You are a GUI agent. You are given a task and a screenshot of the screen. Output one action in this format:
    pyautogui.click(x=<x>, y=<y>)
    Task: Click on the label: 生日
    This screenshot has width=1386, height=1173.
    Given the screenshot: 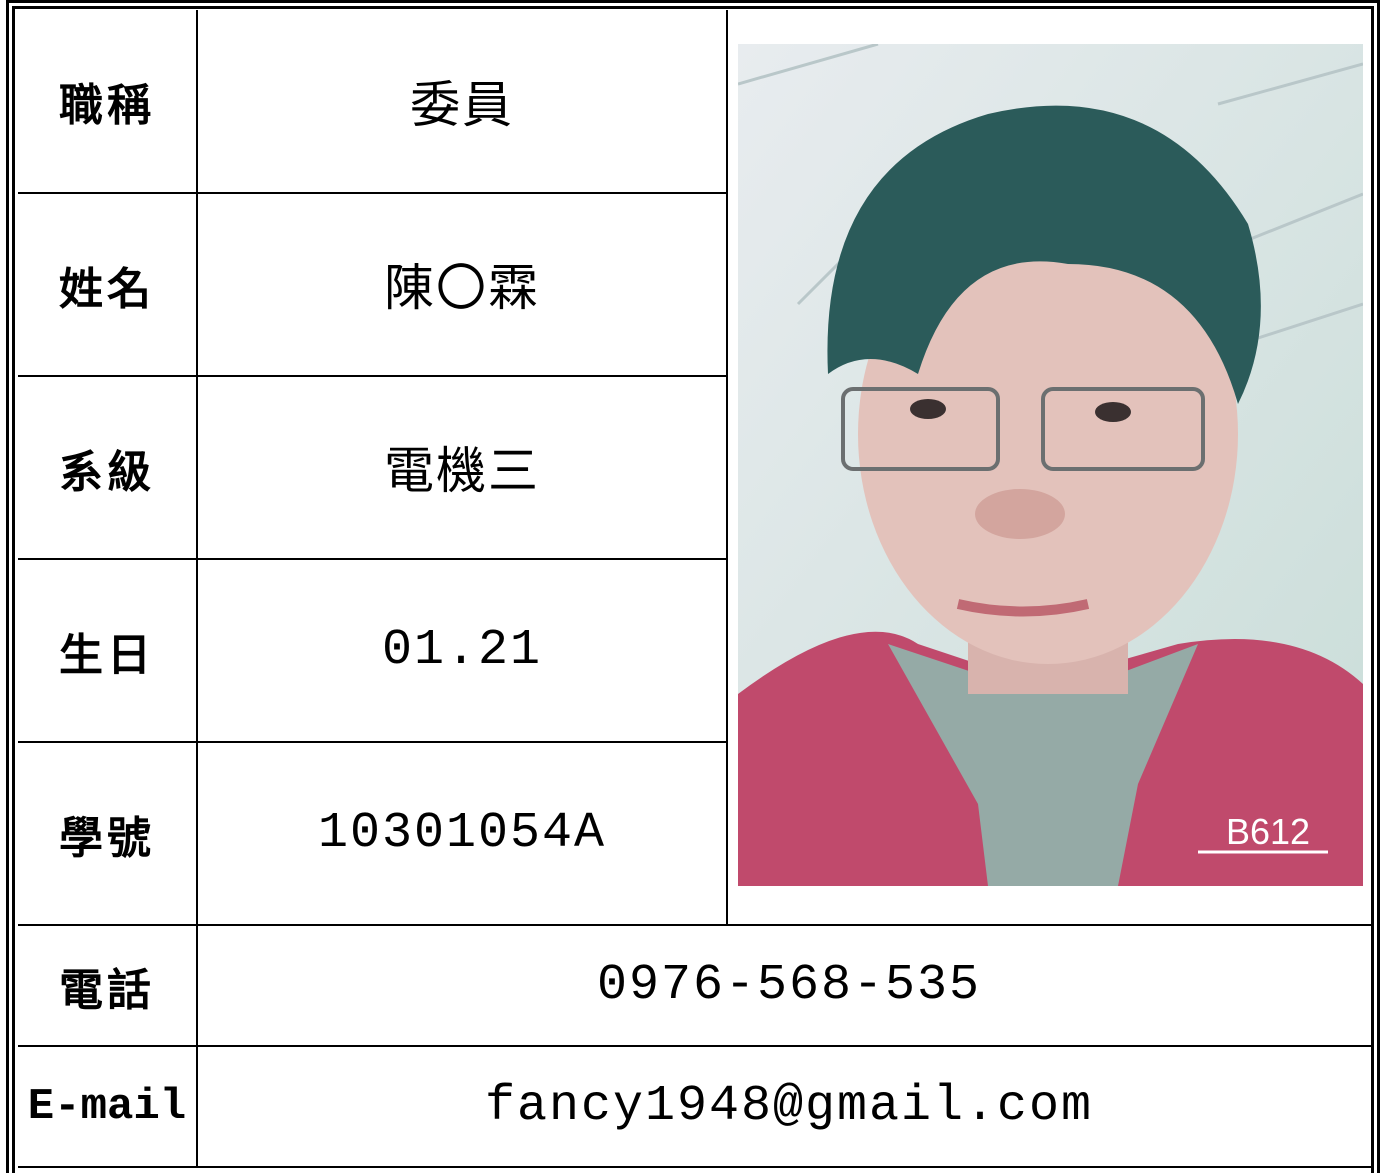 What is the action you would take?
    pyautogui.click(x=108, y=650)
    